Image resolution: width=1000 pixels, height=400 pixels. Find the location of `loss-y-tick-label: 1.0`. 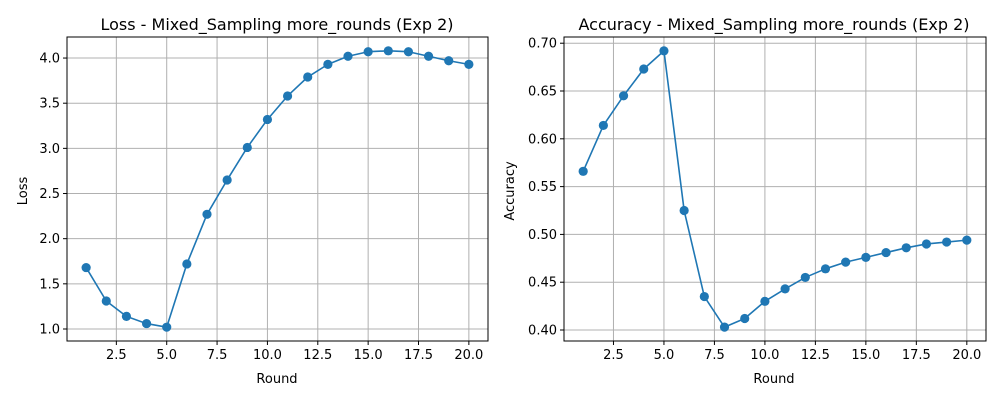

loss-y-tick-label: 1.0 is located at coordinates (49, 329).